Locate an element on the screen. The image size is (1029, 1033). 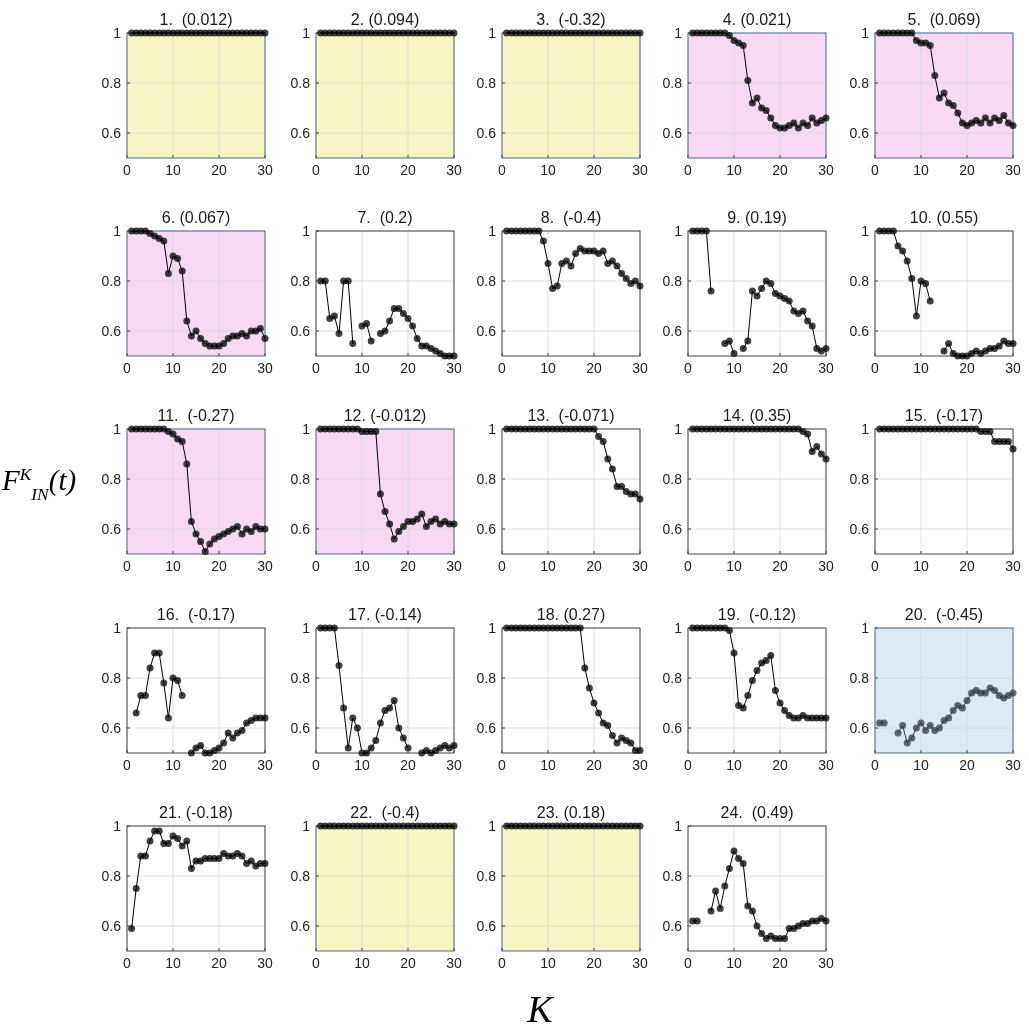
chart-title: 6. (0.067) is located at coordinates (196, 217).